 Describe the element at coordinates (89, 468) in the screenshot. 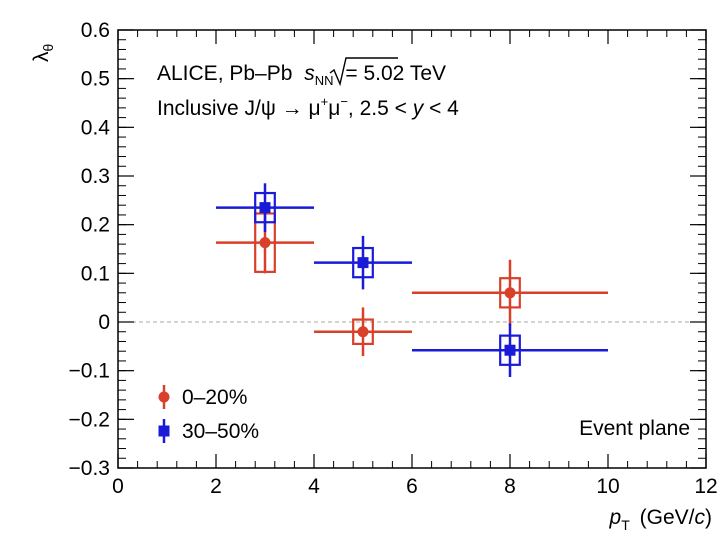

I see `y-tick-label: −0.3` at that location.